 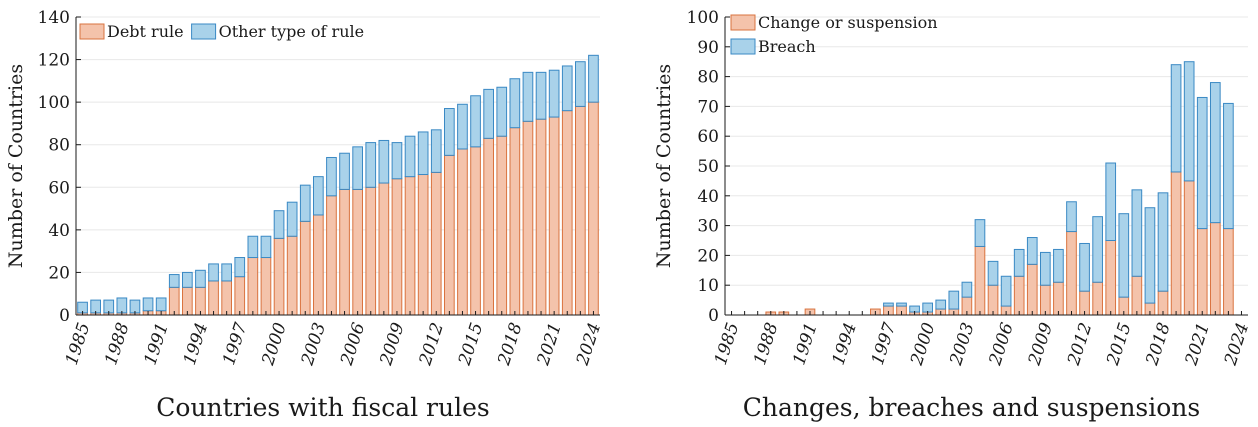 I want to click on chart-title: Changes, breaches and suspensions, so click(x=972, y=407).